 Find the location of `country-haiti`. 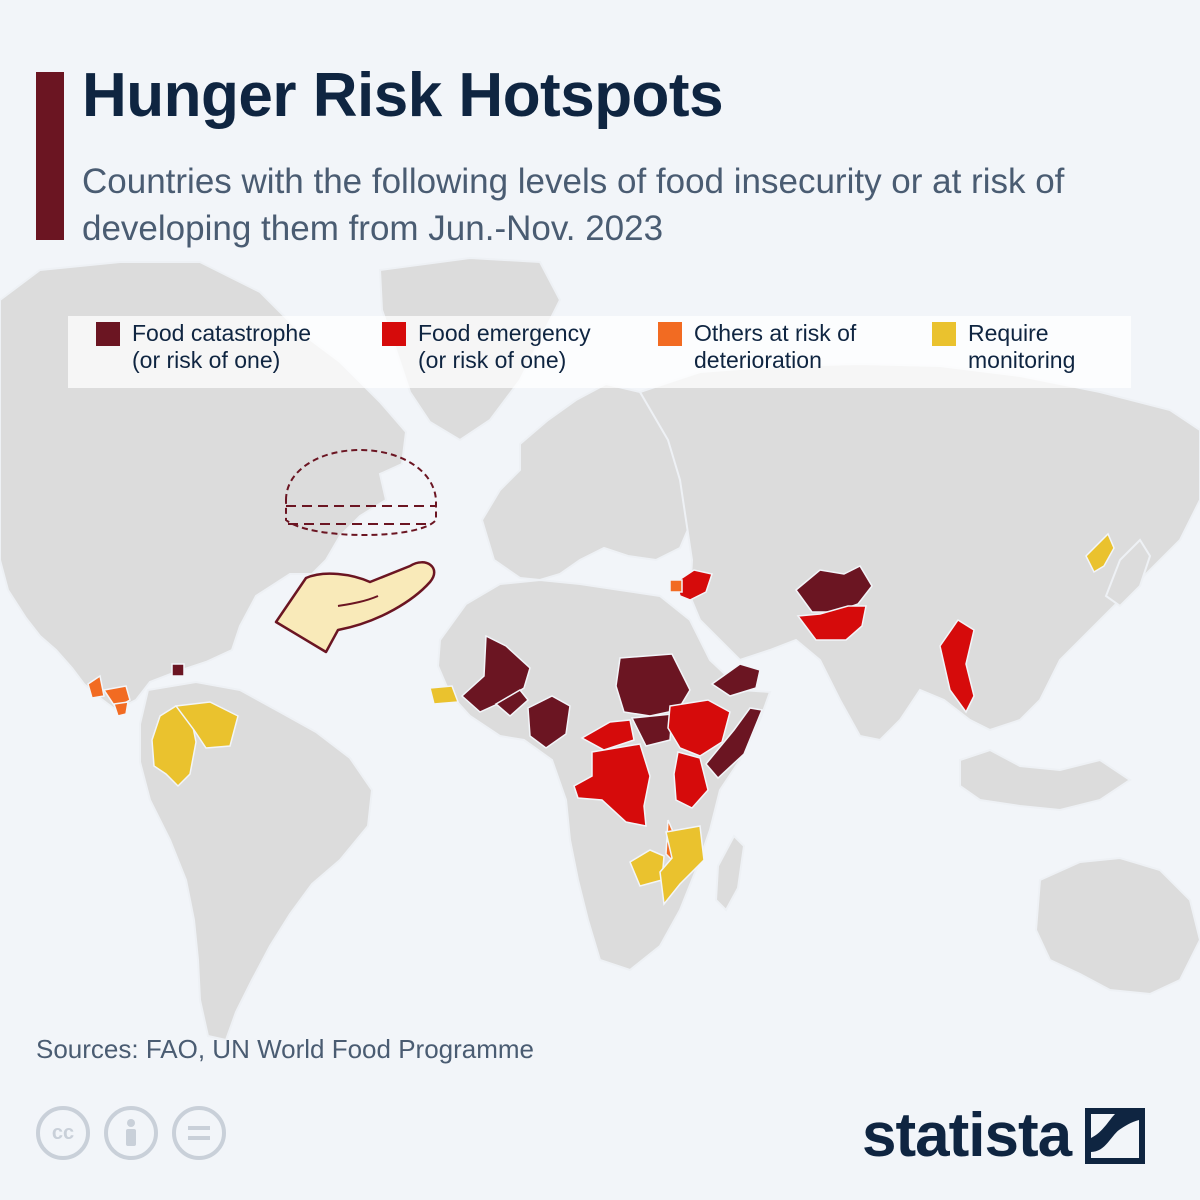

country-haiti is located at coordinates (178, 670).